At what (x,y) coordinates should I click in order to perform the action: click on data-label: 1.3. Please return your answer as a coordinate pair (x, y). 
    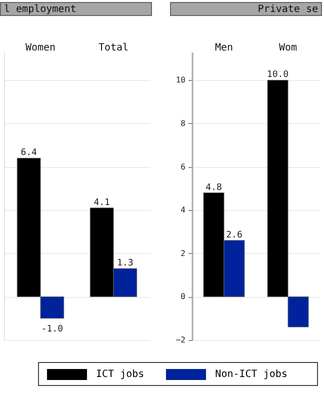
    Looking at the image, I should click on (125, 263).